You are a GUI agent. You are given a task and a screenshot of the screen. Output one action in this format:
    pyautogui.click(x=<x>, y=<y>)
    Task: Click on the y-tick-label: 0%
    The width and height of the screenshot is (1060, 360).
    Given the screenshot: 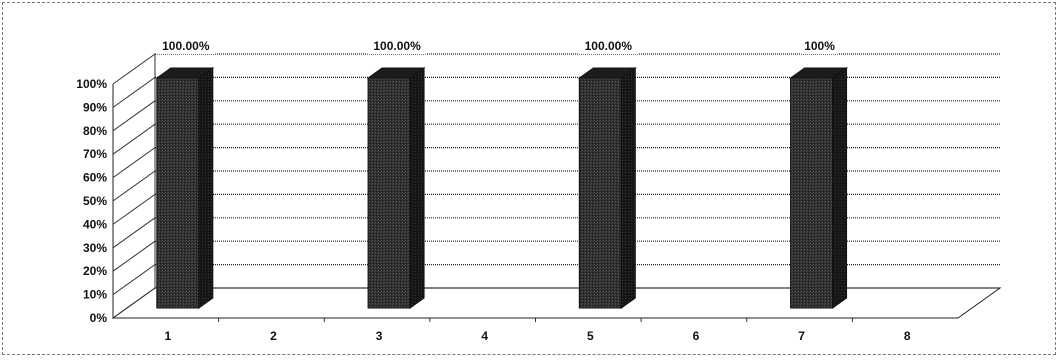 What is the action you would take?
    pyautogui.click(x=99, y=318)
    